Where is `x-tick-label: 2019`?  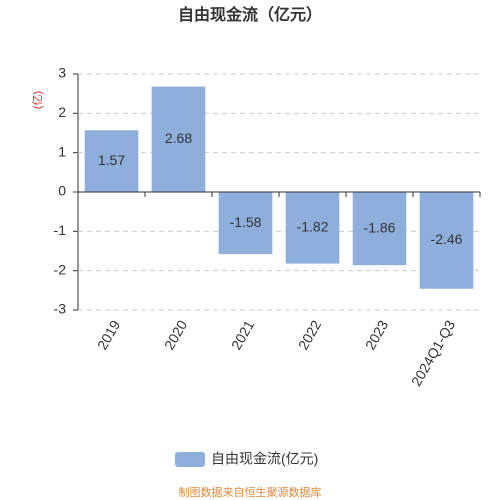
x-tick-label: 2019 is located at coordinates (109, 334).